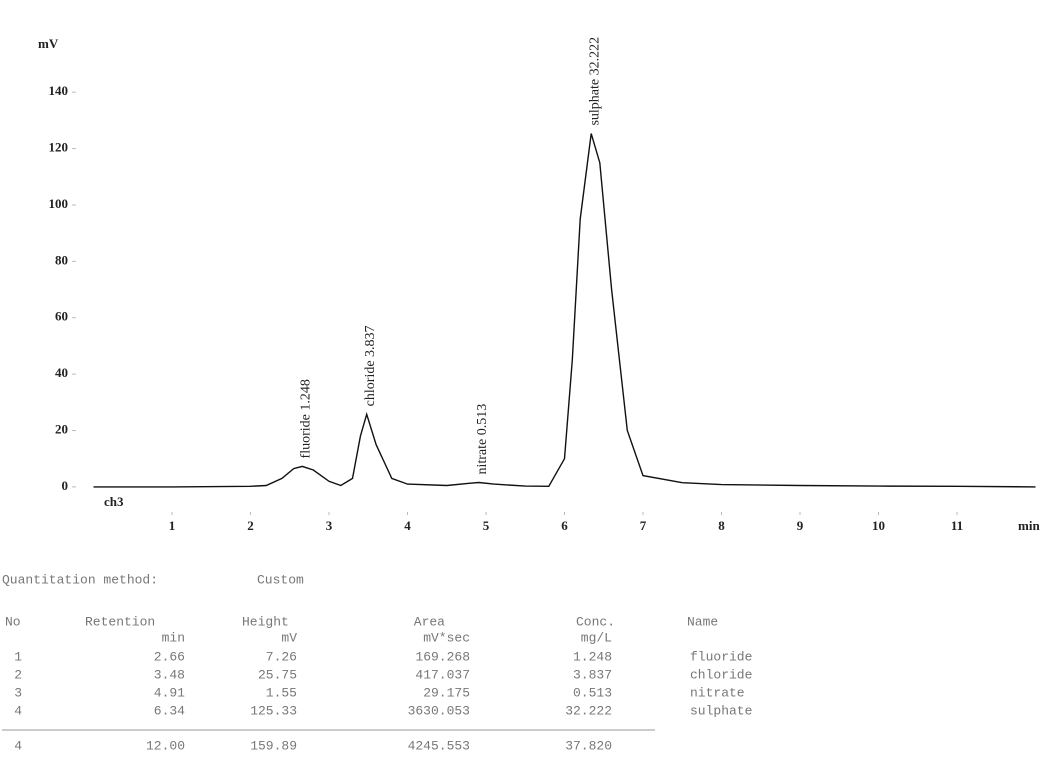 The image size is (1050, 761). Describe the element at coordinates (721, 525) in the screenshot. I see `x-tick-label: 8` at that location.